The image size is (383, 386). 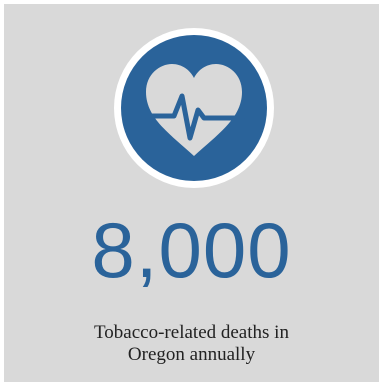 What do you see at coordinates (191, 250) in the screenshot?
I see `stat-value: 8,000` at bounding box center [191, 250].